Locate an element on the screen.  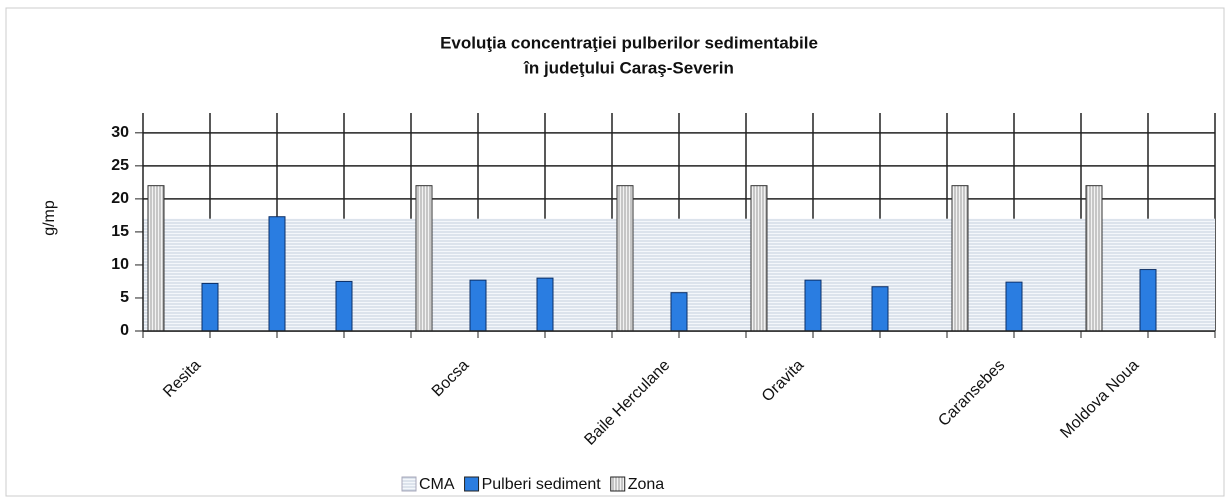
legend-label: CMA is located at coordinates (437, 484).